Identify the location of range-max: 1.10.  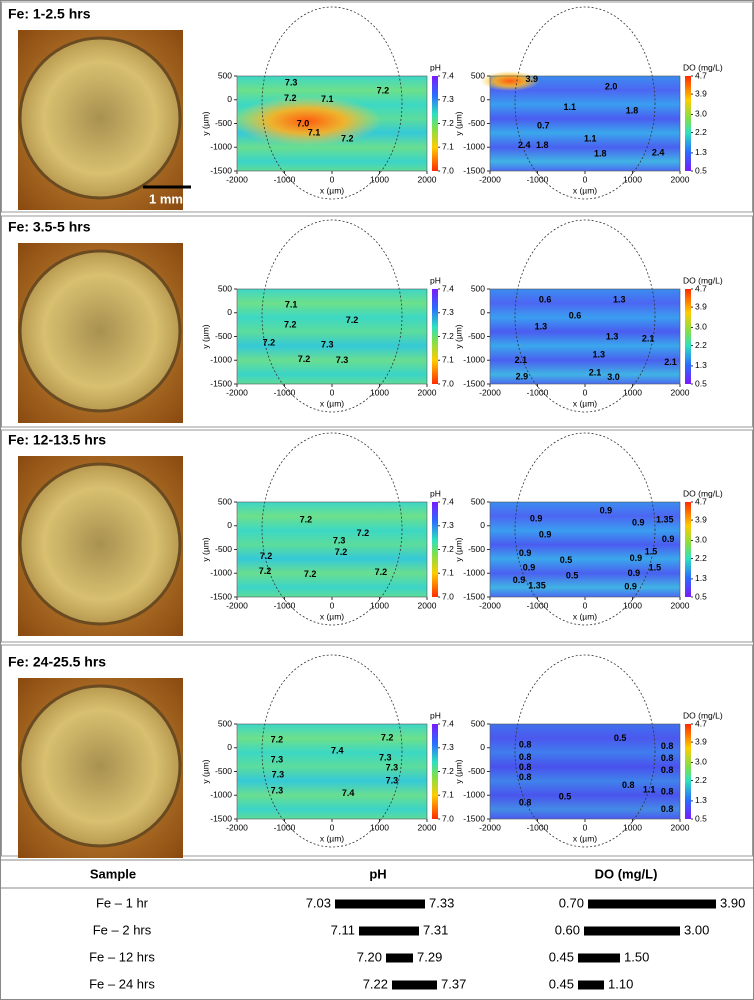
(620, 983).